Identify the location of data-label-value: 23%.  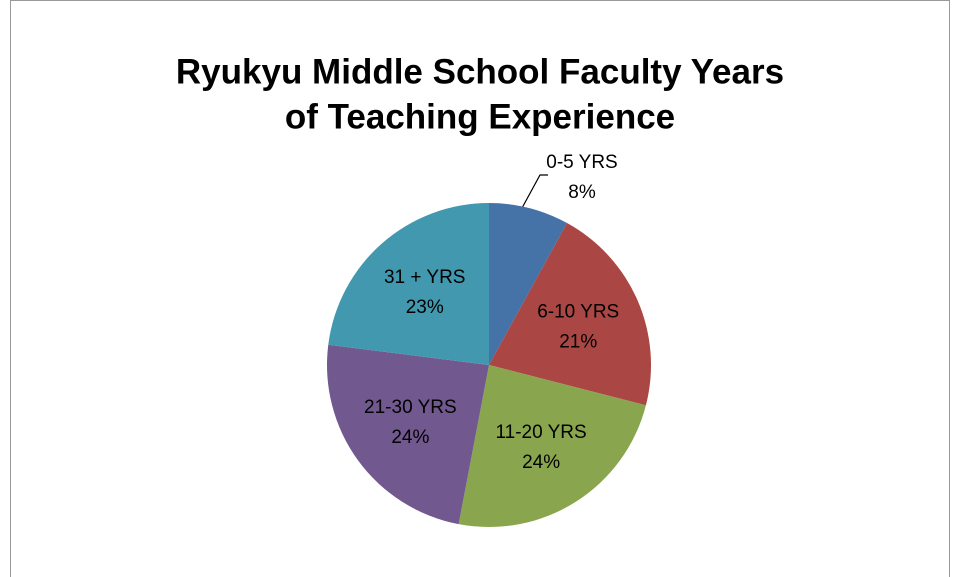
(425, 307).